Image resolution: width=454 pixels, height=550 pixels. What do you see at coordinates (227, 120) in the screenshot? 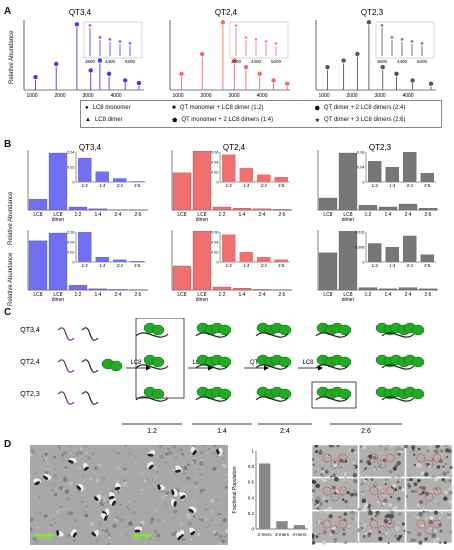
I see `legend-text: QT monomer + 2 LC8 dimers (1:4)` at bounding box center [227, 120].